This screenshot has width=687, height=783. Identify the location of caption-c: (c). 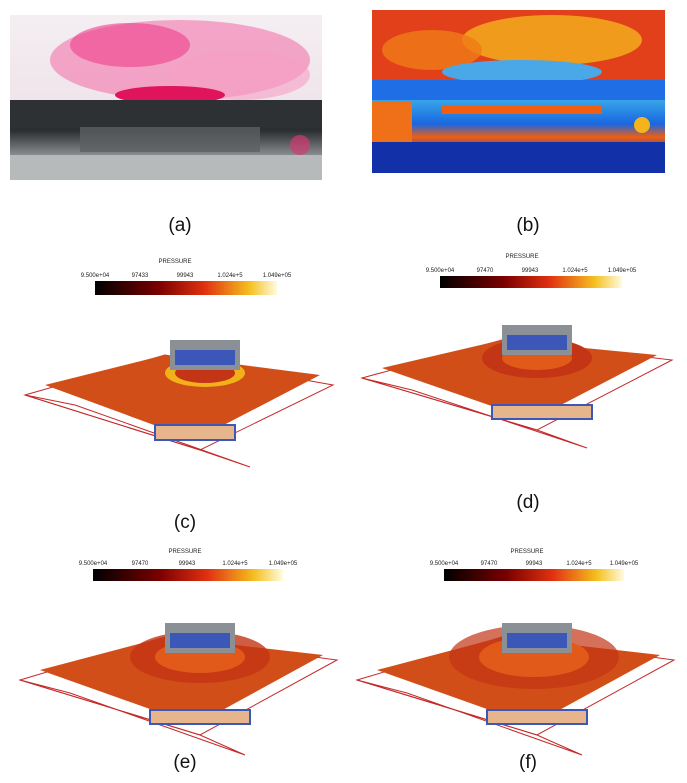
(185, 522).